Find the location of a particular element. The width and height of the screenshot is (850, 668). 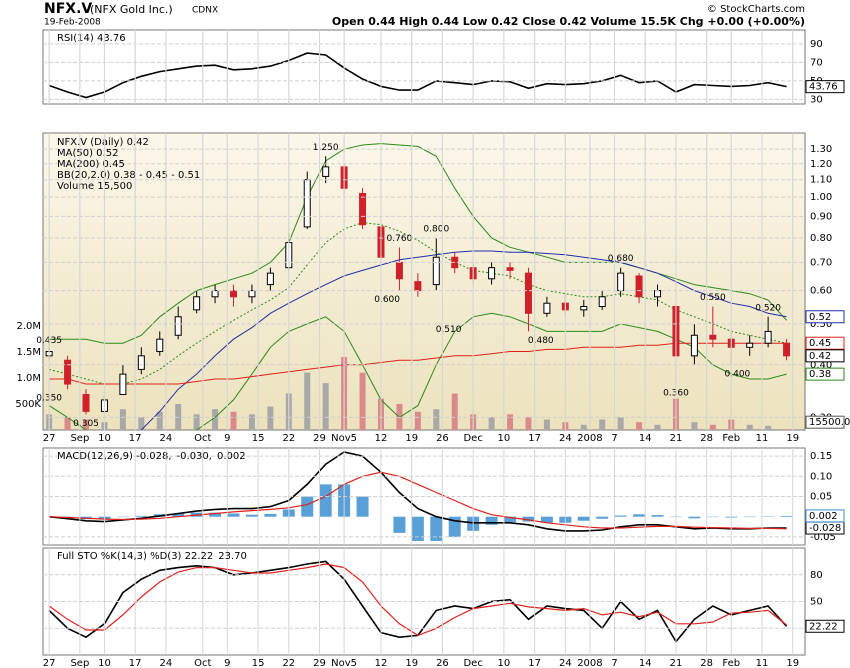

x-tick-label: 28 is located at coordinates (706, 663).